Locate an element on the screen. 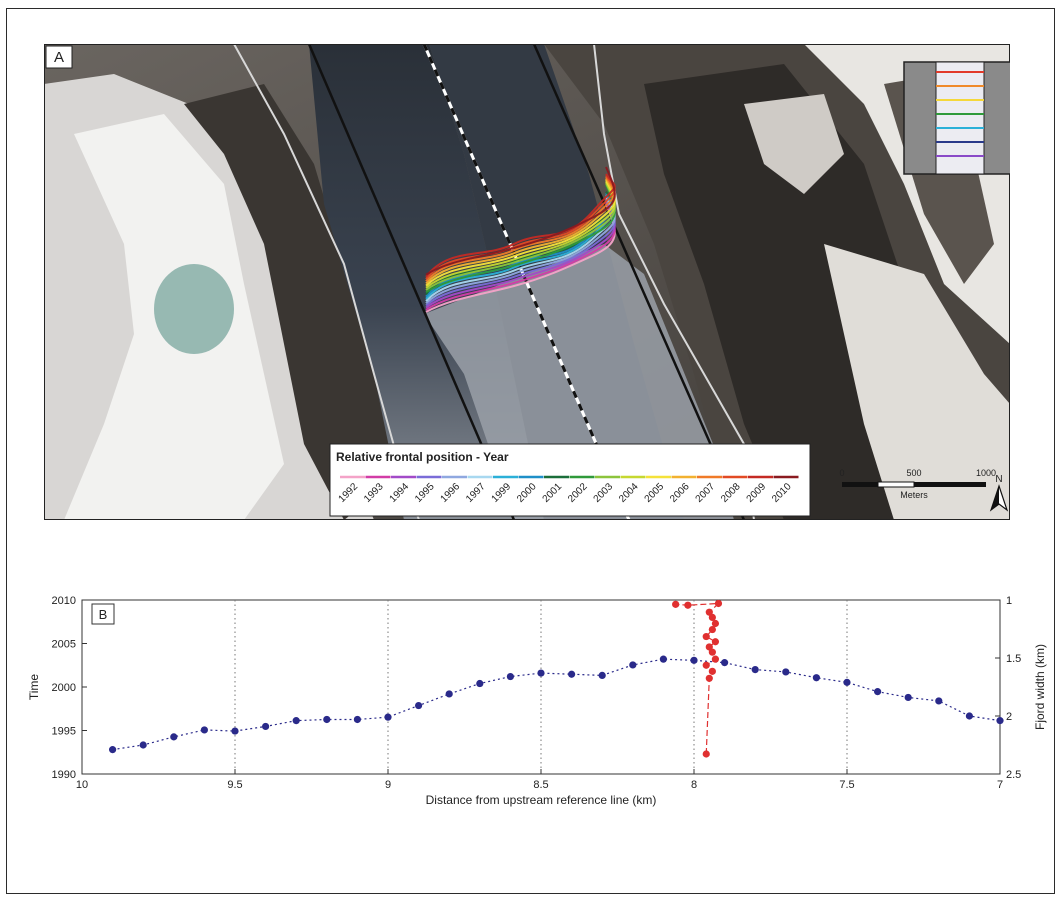 This screenshot has height=902, width=1062. front-line-2003 is located at coordinates (520, 236).